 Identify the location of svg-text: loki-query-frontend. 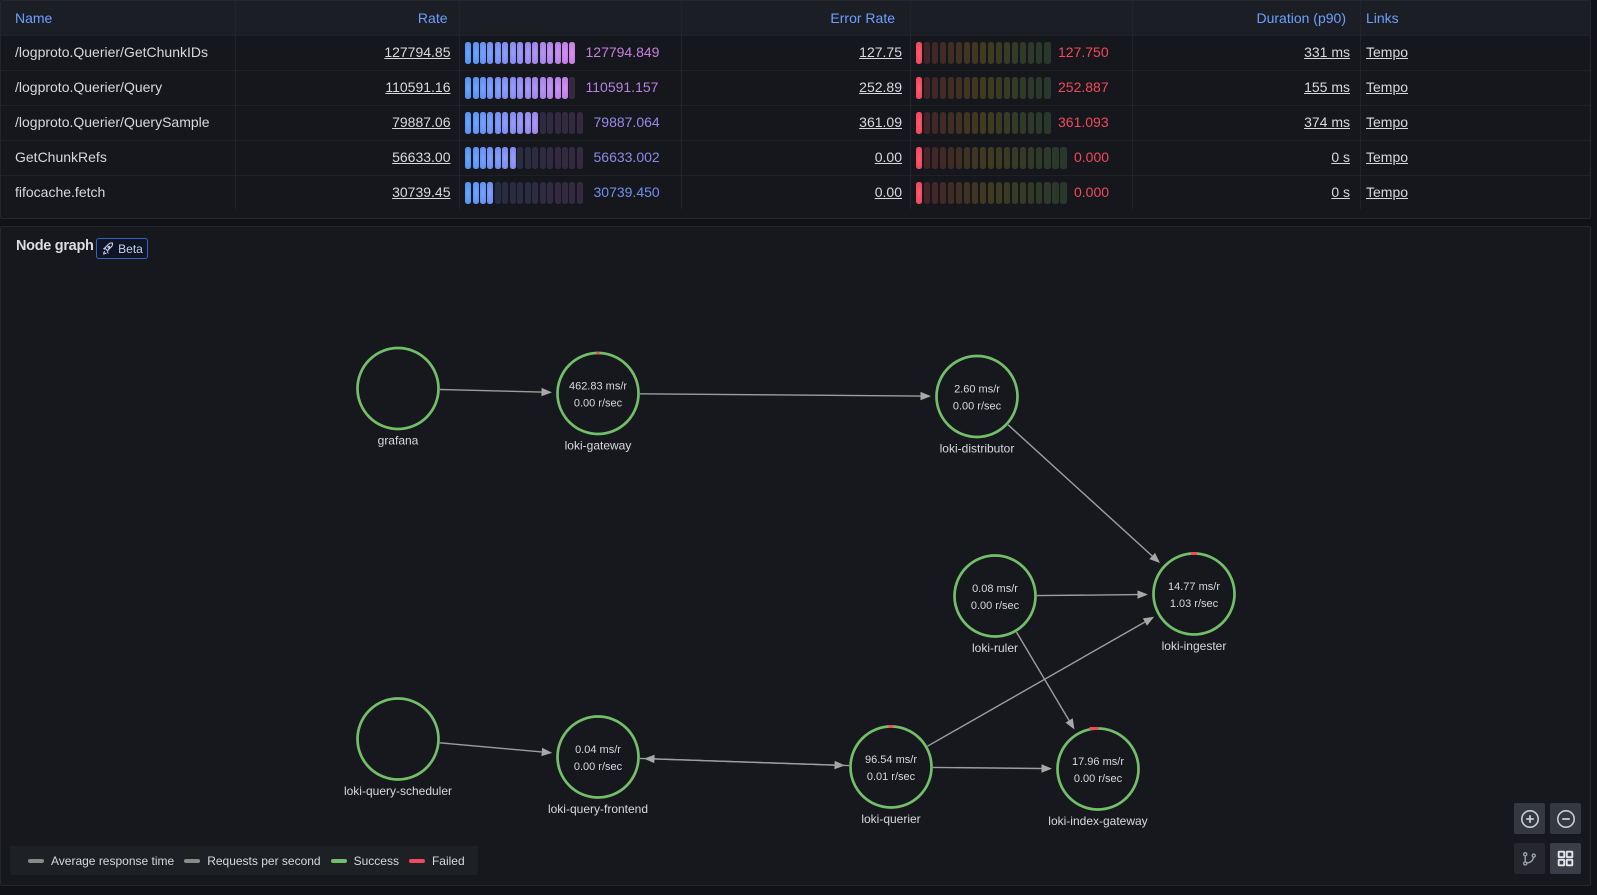
(598, 809).